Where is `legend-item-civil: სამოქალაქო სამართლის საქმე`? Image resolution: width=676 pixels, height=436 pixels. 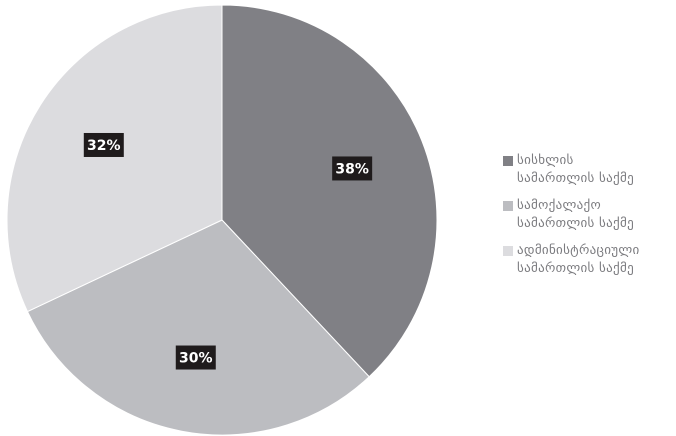
legend-item-civil: სამოქალაქო სამართლის საქმე is located at coordinates (588, 215).